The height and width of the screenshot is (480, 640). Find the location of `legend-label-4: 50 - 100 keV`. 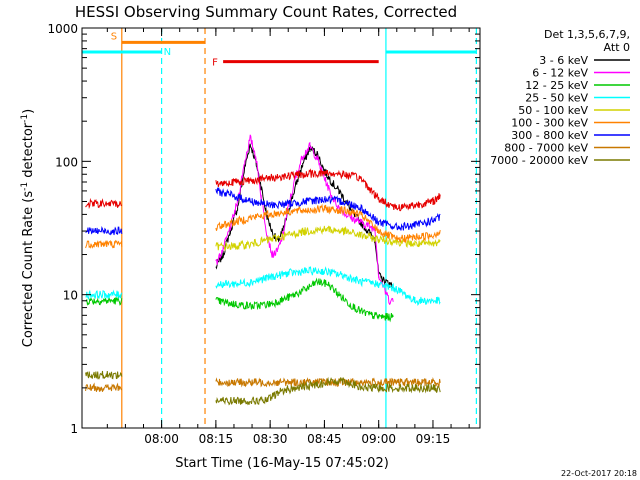

legend-label-4: 50 - 100 keV is located at coordinates (553, 110).